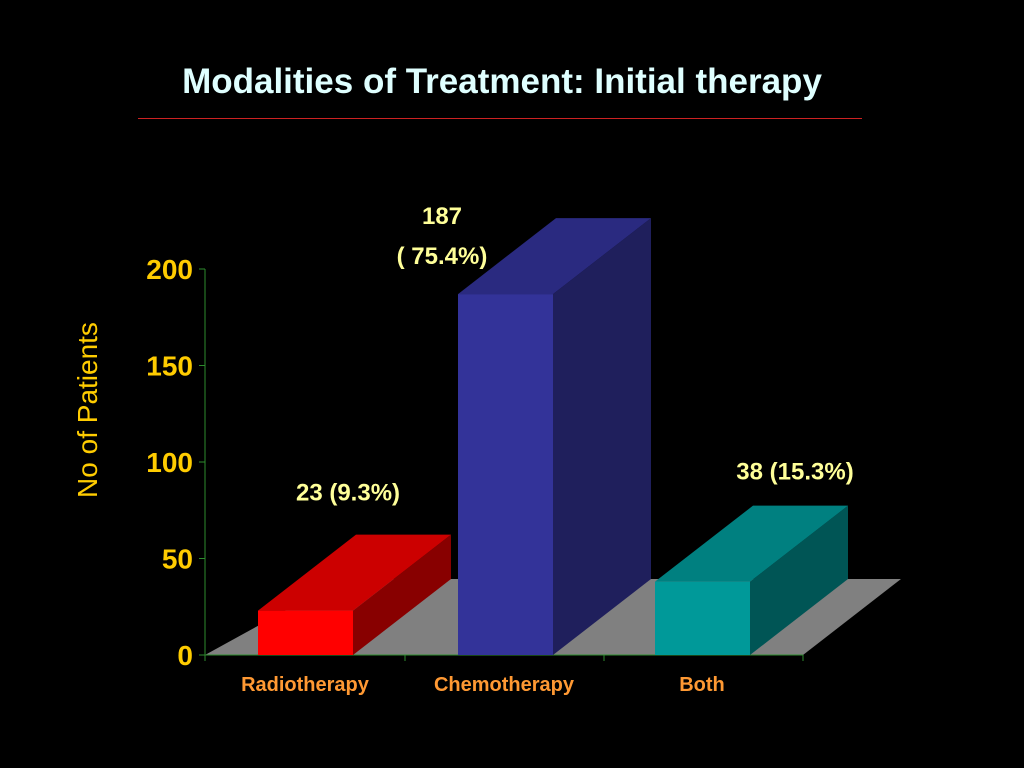 The image size is (1024, 768). What do you see at coordinates (169, 269) in the screenshot?
I see `y-tick-label: 200` at bounding box center [169, 269].